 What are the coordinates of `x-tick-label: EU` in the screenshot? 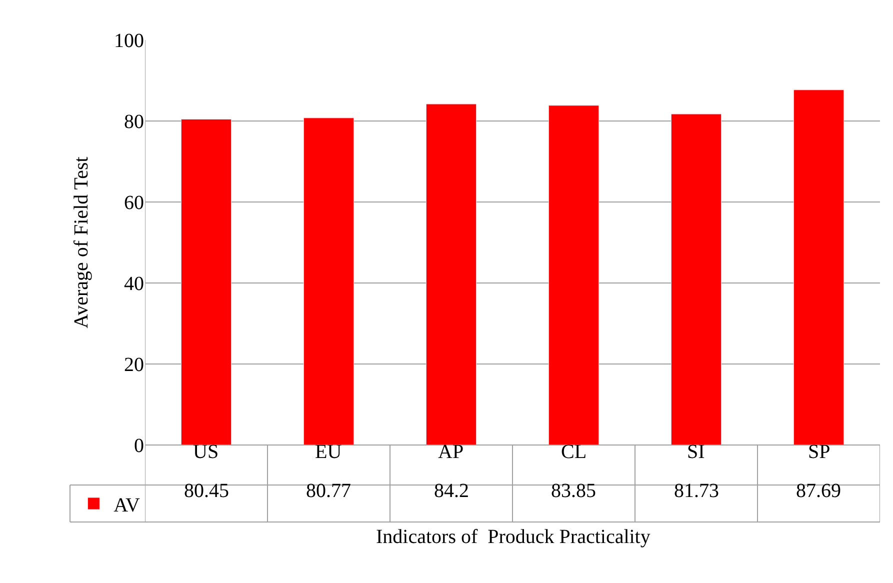 It's located at (328, 452).